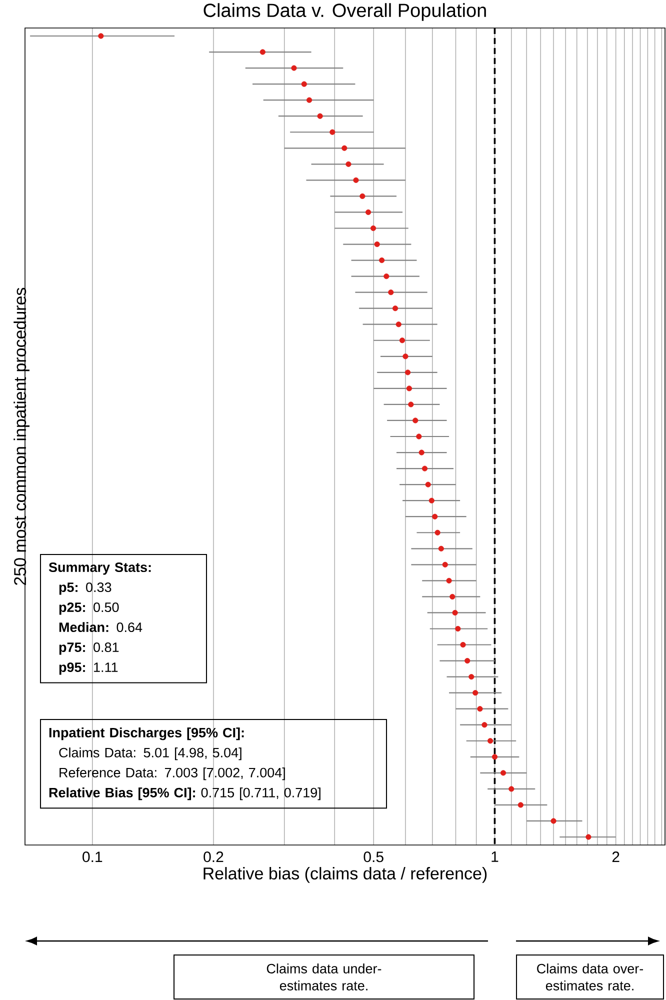  Describe the element at coordinates (374, 857) in the screenshot. I see `x-tick-label: 0.5` at that location.